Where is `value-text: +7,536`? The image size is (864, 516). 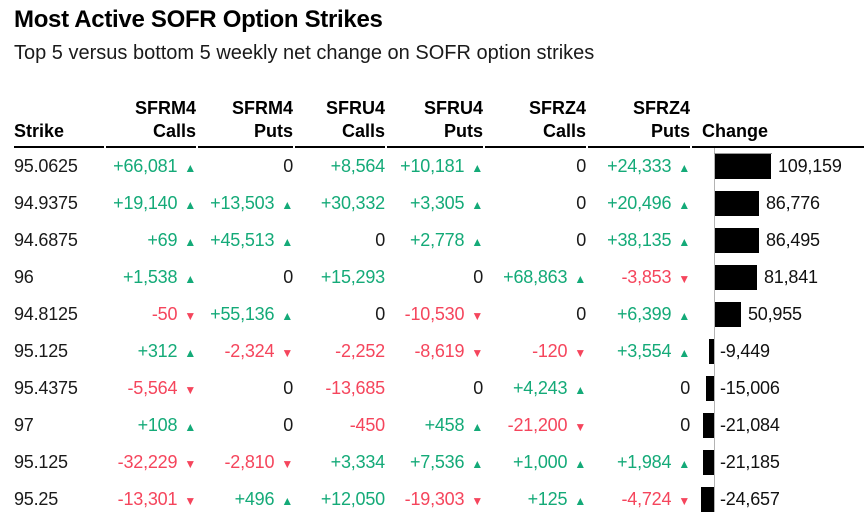 value-text: +7,536 is located at coordinates (437, 462).